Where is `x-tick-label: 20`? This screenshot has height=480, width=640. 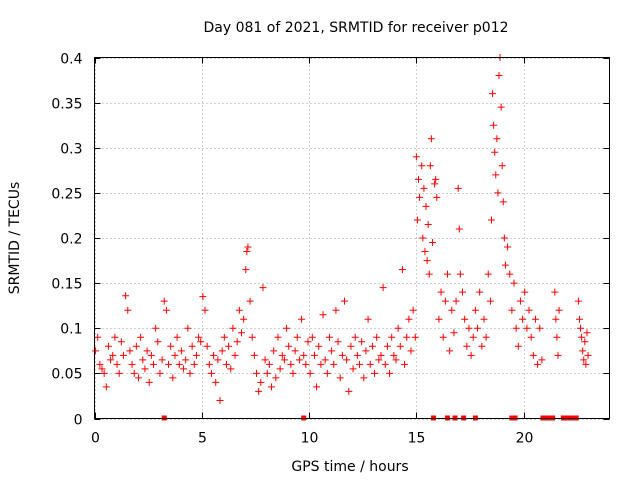 x-tick-label: 20 is located at coordinates (525, 439).